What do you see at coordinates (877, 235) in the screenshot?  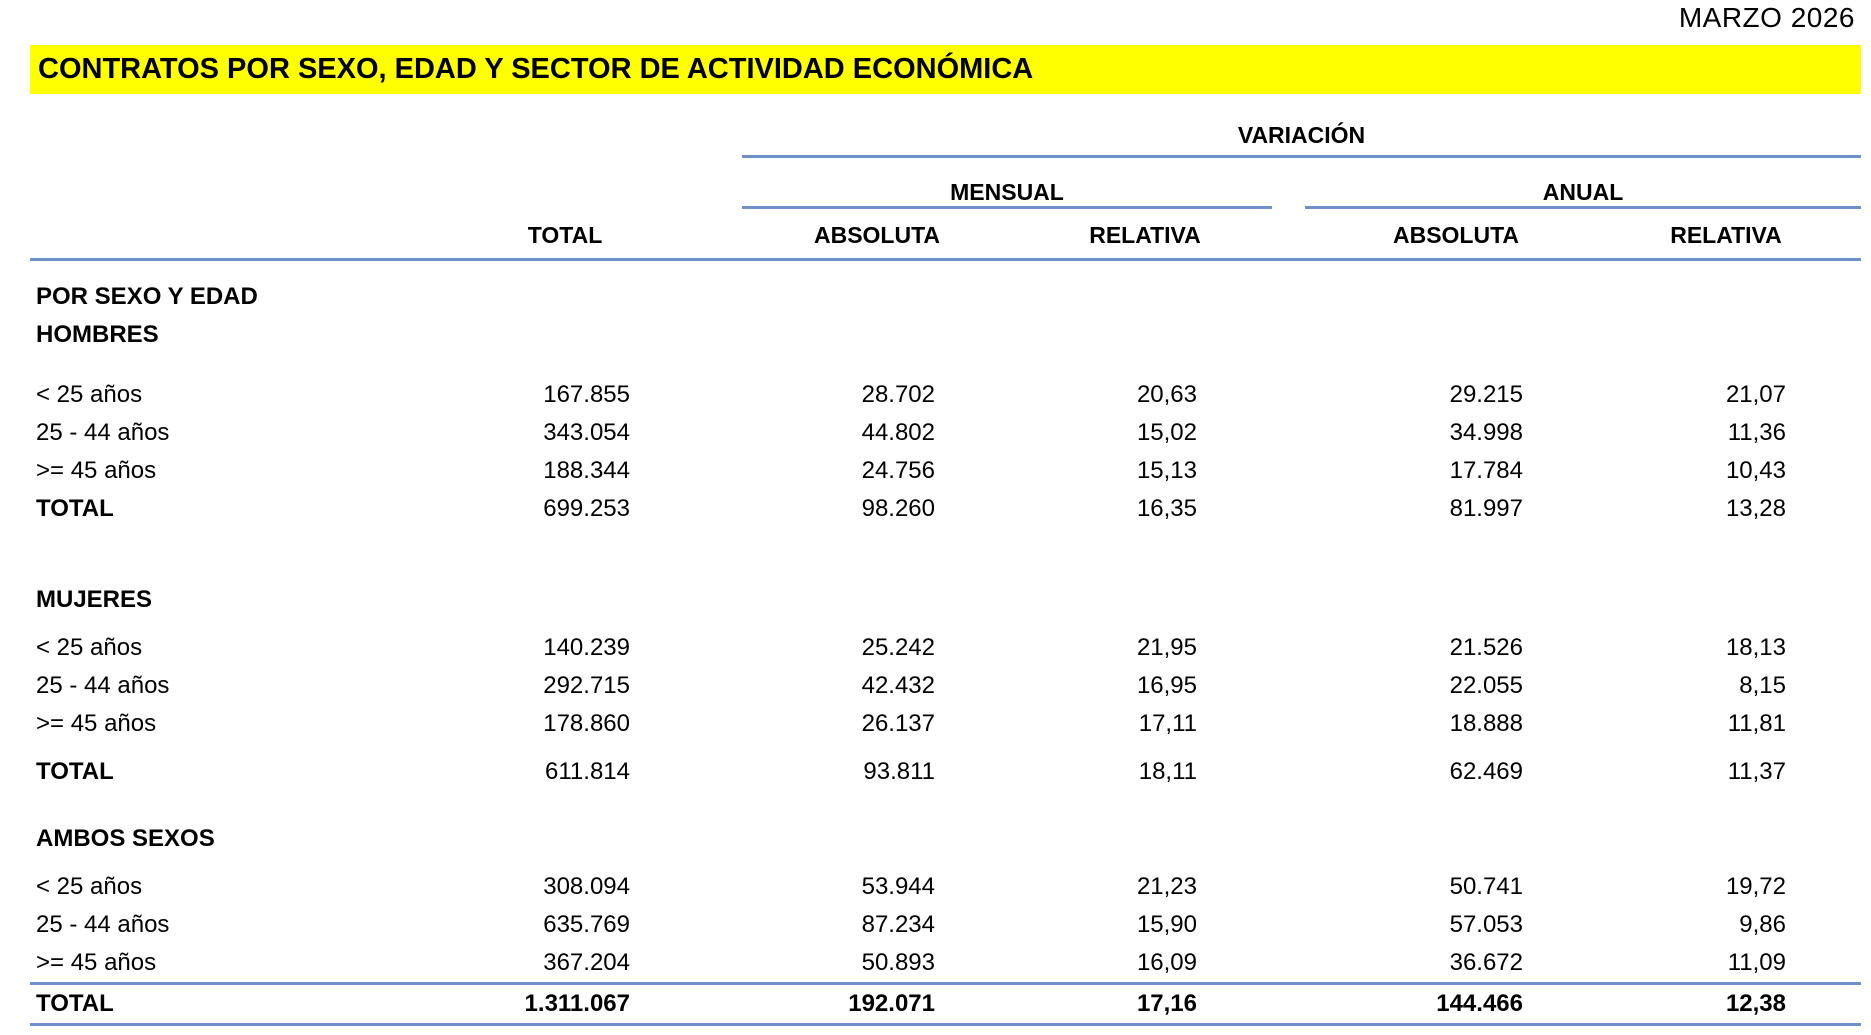 I see `mensual-absoluta-column-header: ABSOLUTA` at bounding box center [877, 235].